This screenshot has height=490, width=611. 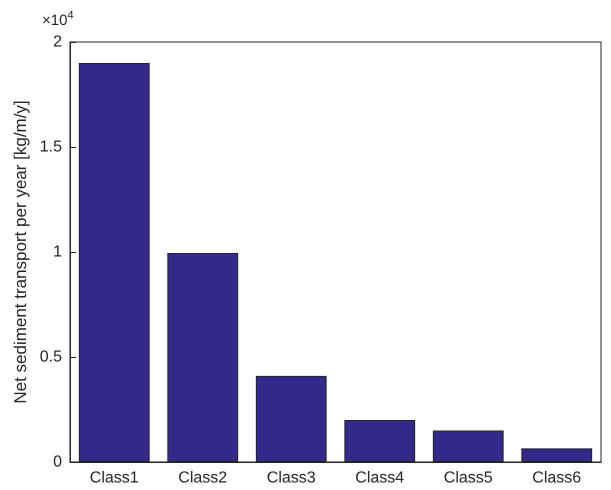 What do you see at coordinates (51, 357) in the screenshot?
I see `y-tick-label: 0.5` at bounding box center [51, 357].